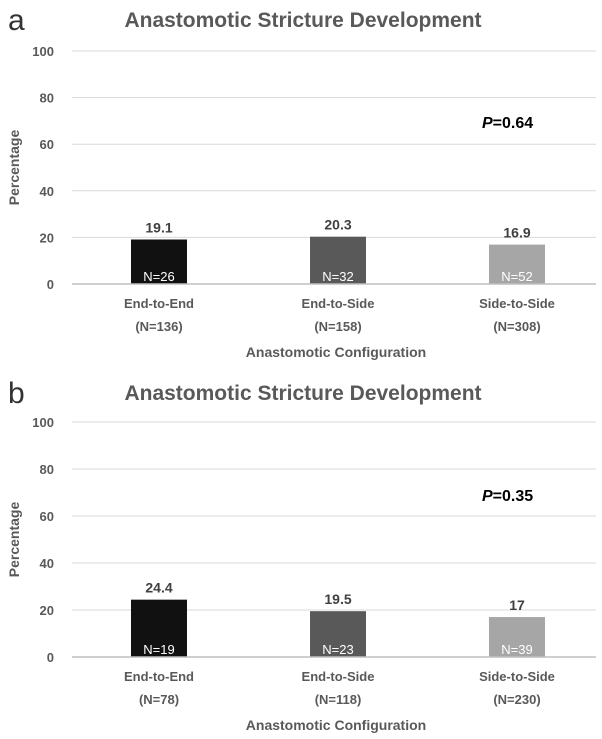 Image resolution: width=602 pixels, height=739 pixels. I want to click on data-label: 24.4, so click(158, 588).